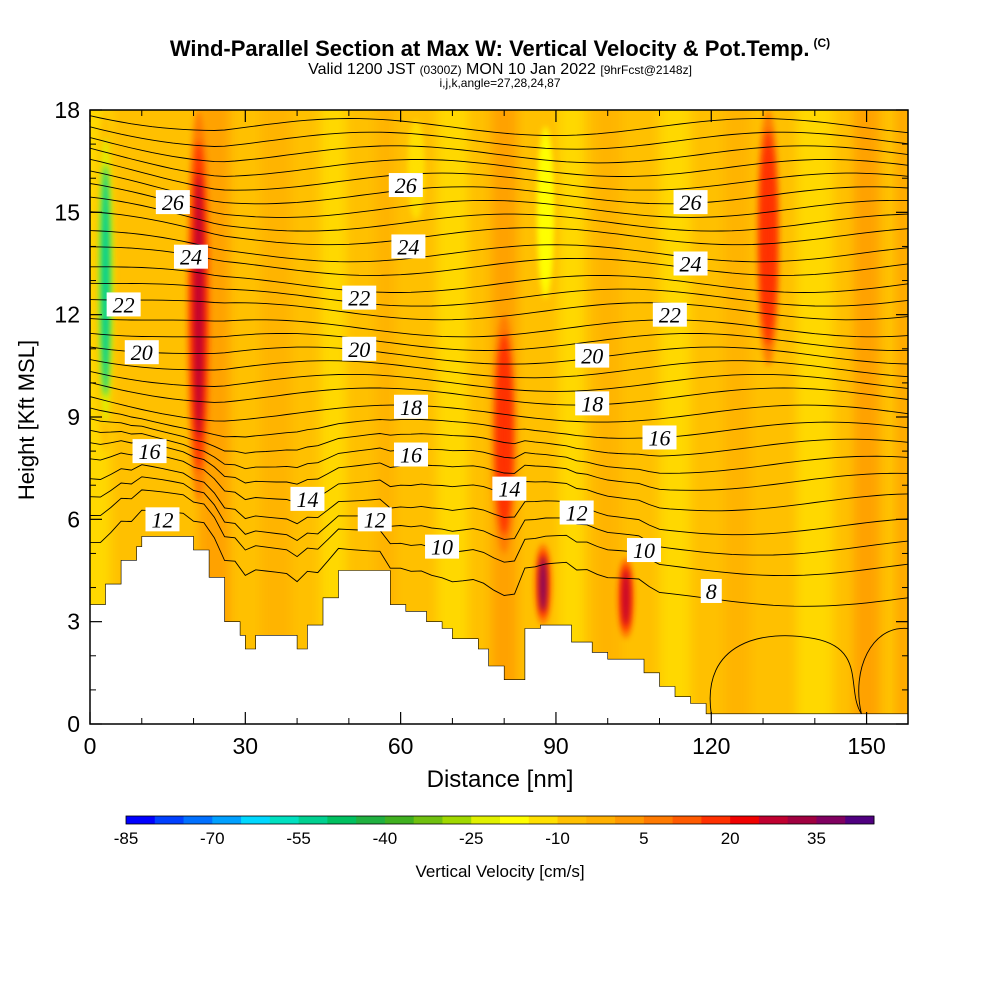  I want to click on title-mark: (C), so click(822, 43).